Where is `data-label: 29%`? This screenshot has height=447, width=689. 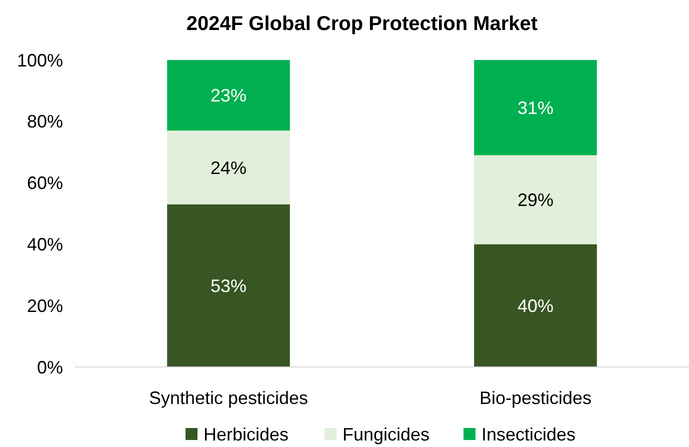 data-label: 29% is located at coordinates (535, 200).